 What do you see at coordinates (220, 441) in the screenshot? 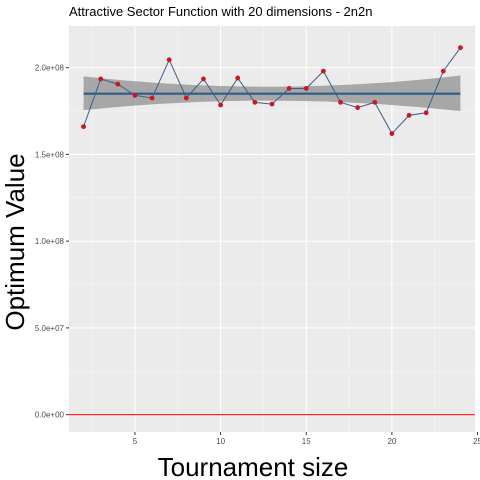
I see `x-tick-label: 10` at bounding box center [220, 441].